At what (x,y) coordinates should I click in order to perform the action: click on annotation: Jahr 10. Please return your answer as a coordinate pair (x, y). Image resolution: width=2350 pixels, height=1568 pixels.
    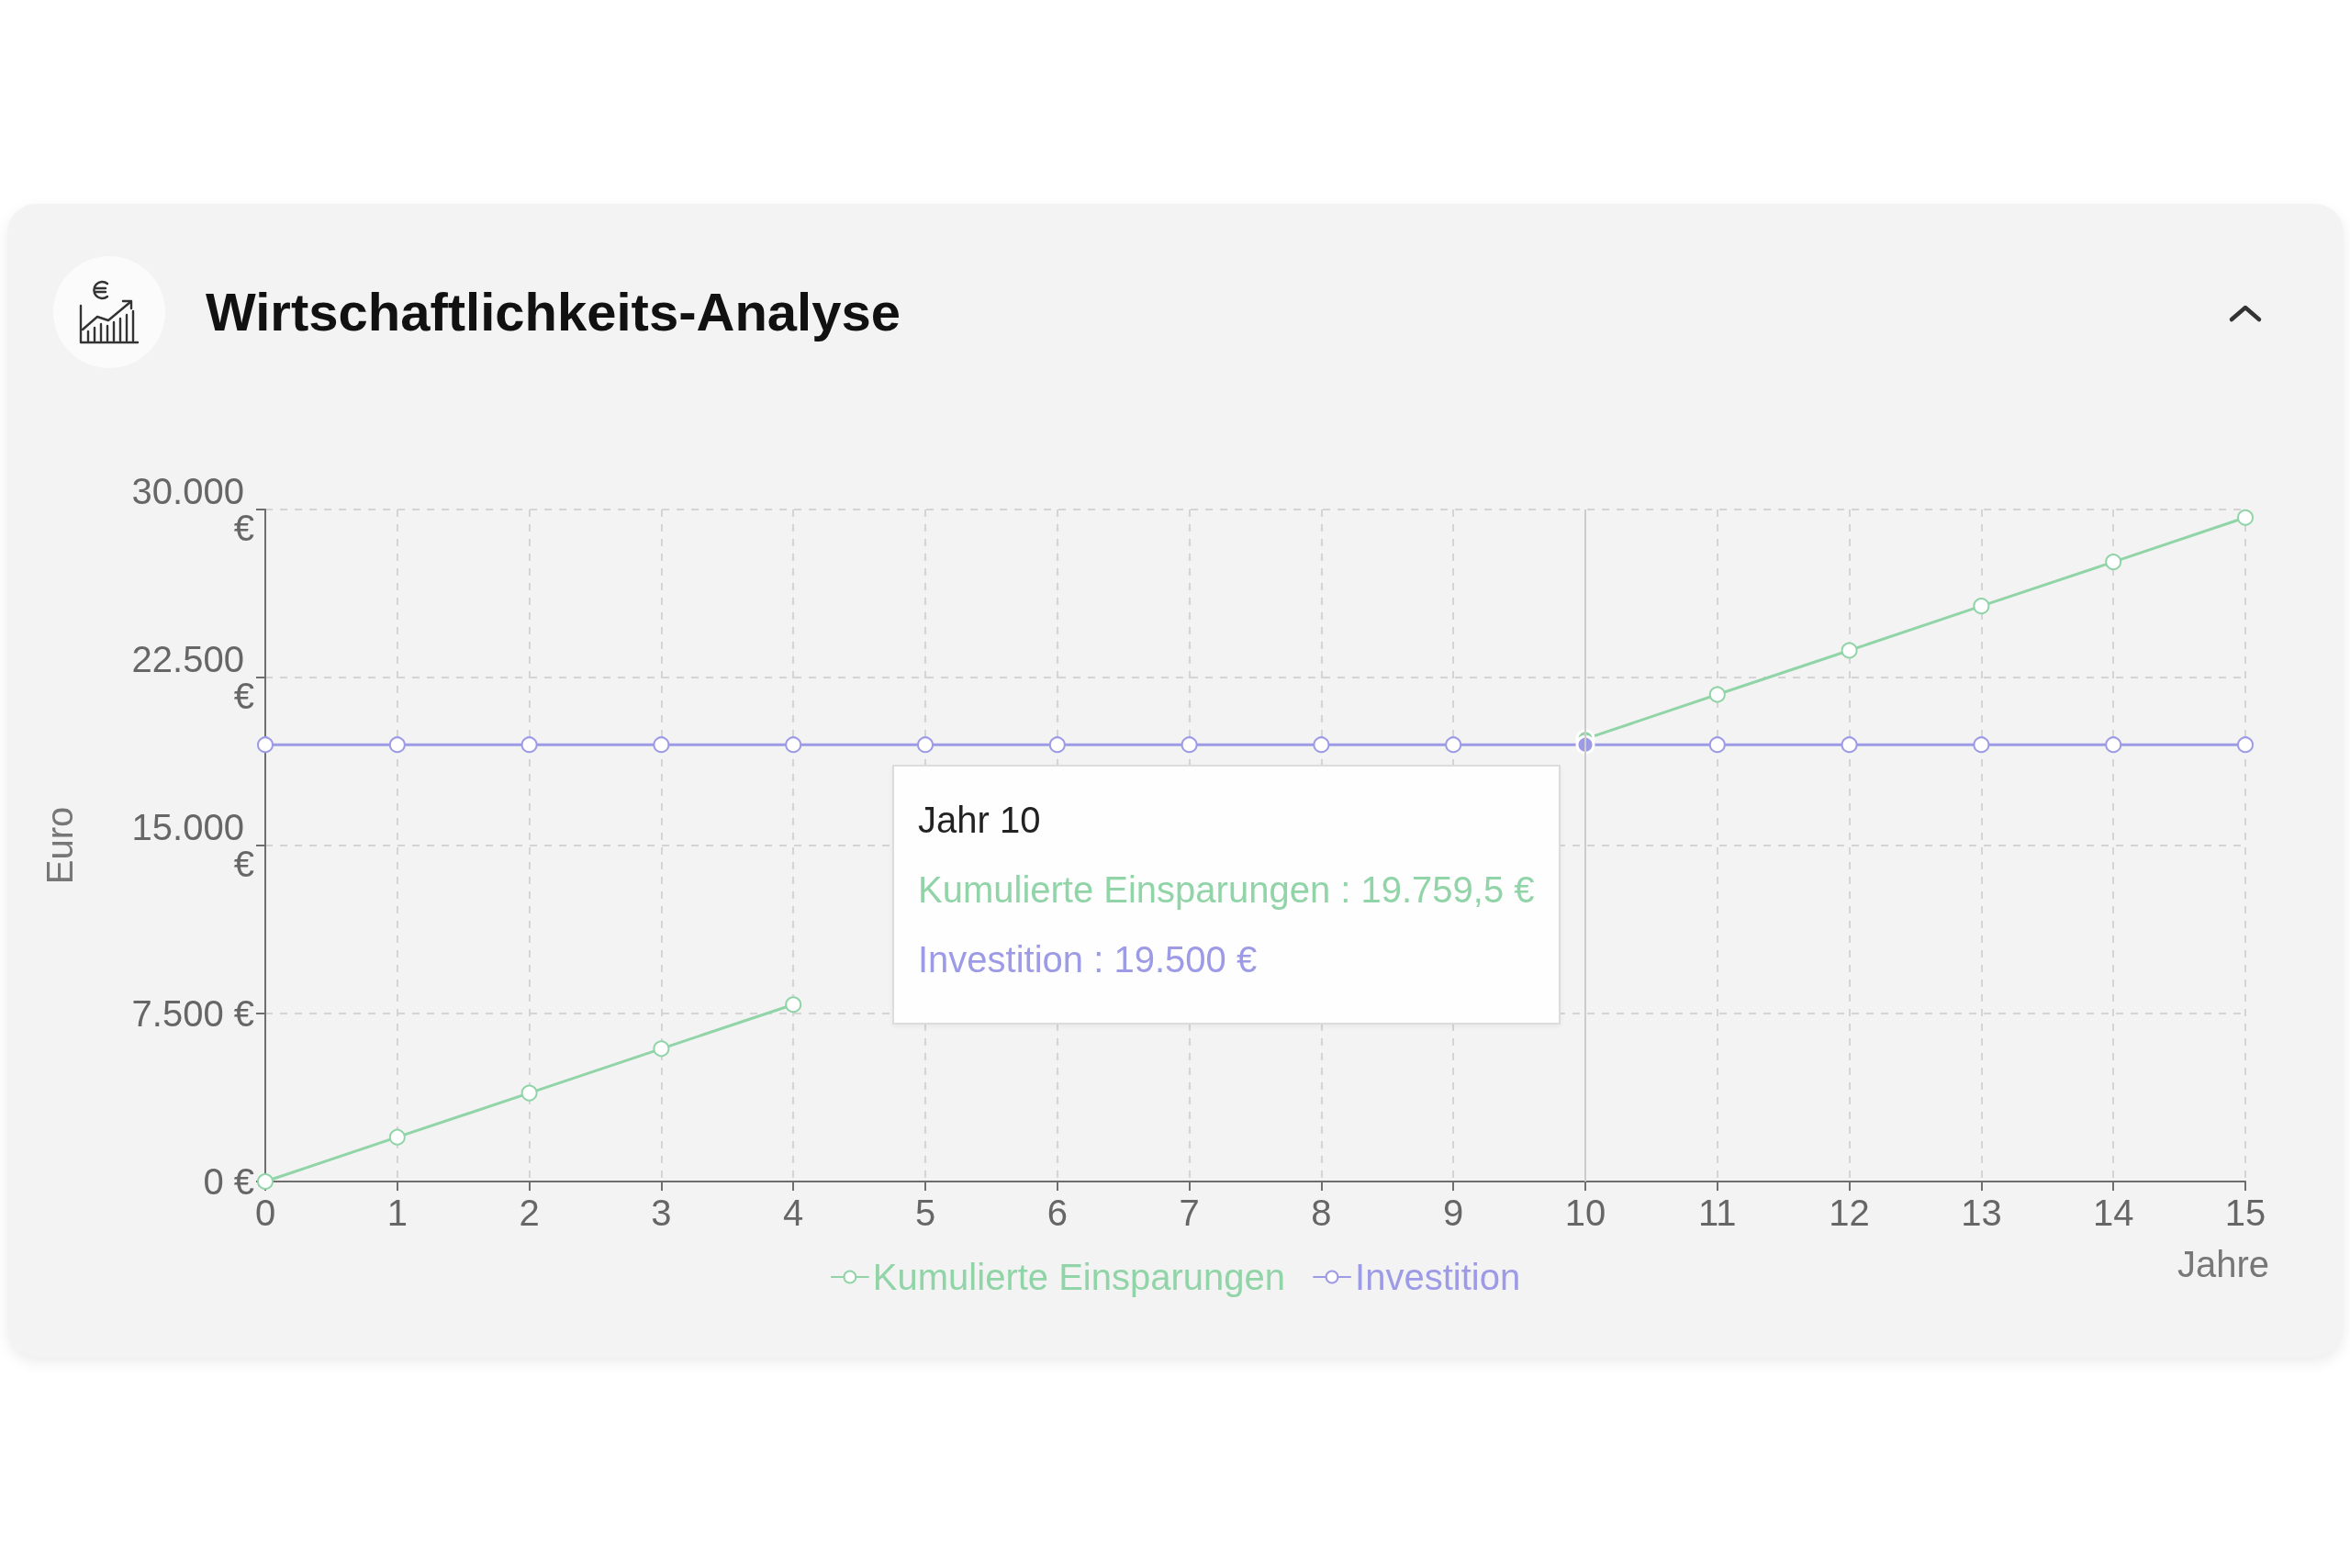
    Looking at the image, I should click on (980, 821).